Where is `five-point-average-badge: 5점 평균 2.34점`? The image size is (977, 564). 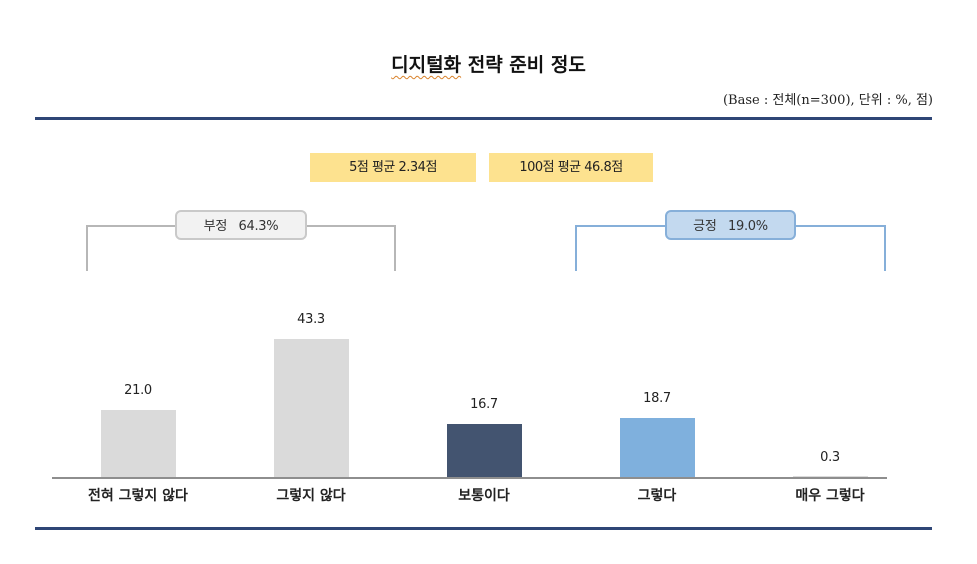
five-point-average-badge: 5점 평균 2.34점 is located at coordinates (393, 167).